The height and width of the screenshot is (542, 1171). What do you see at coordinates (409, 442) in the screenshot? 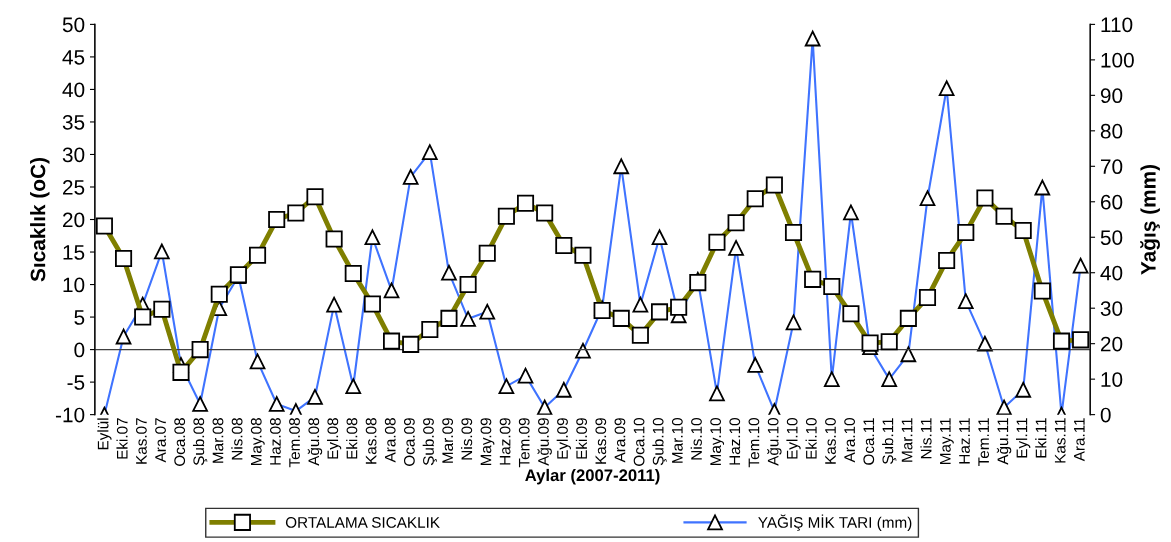
I see `x-tick-label: Oca.09` at bounding box center [409, 442].